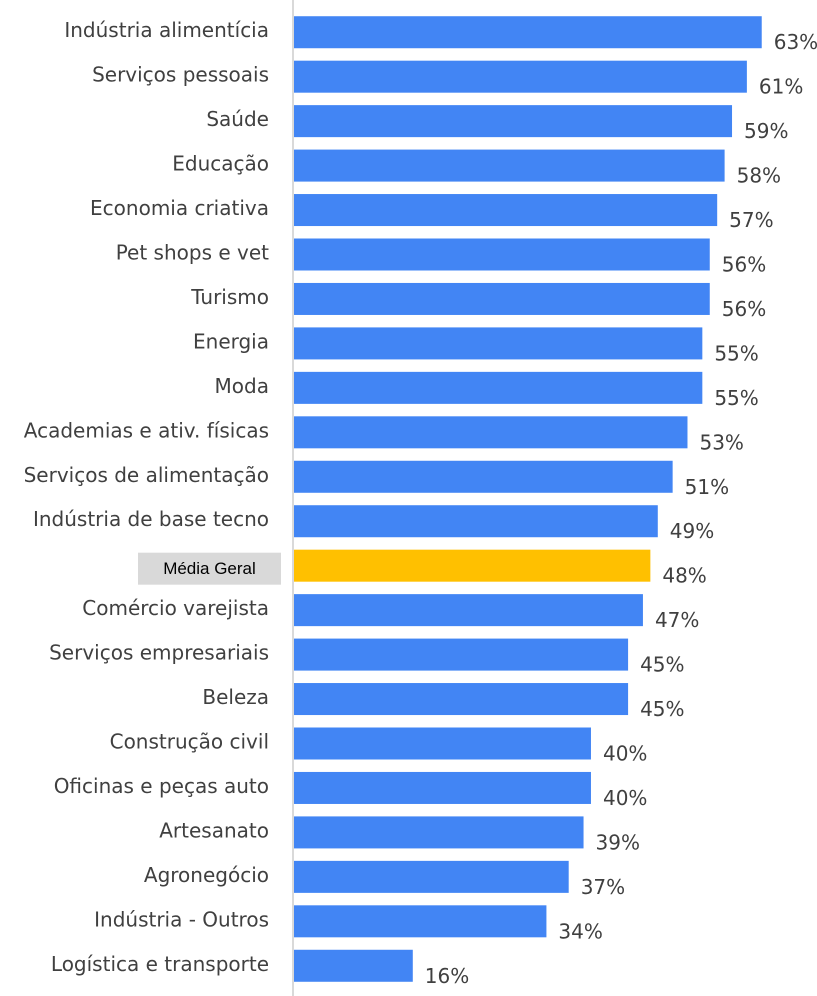  I want to click on bar-educacao, so click(509, 165).